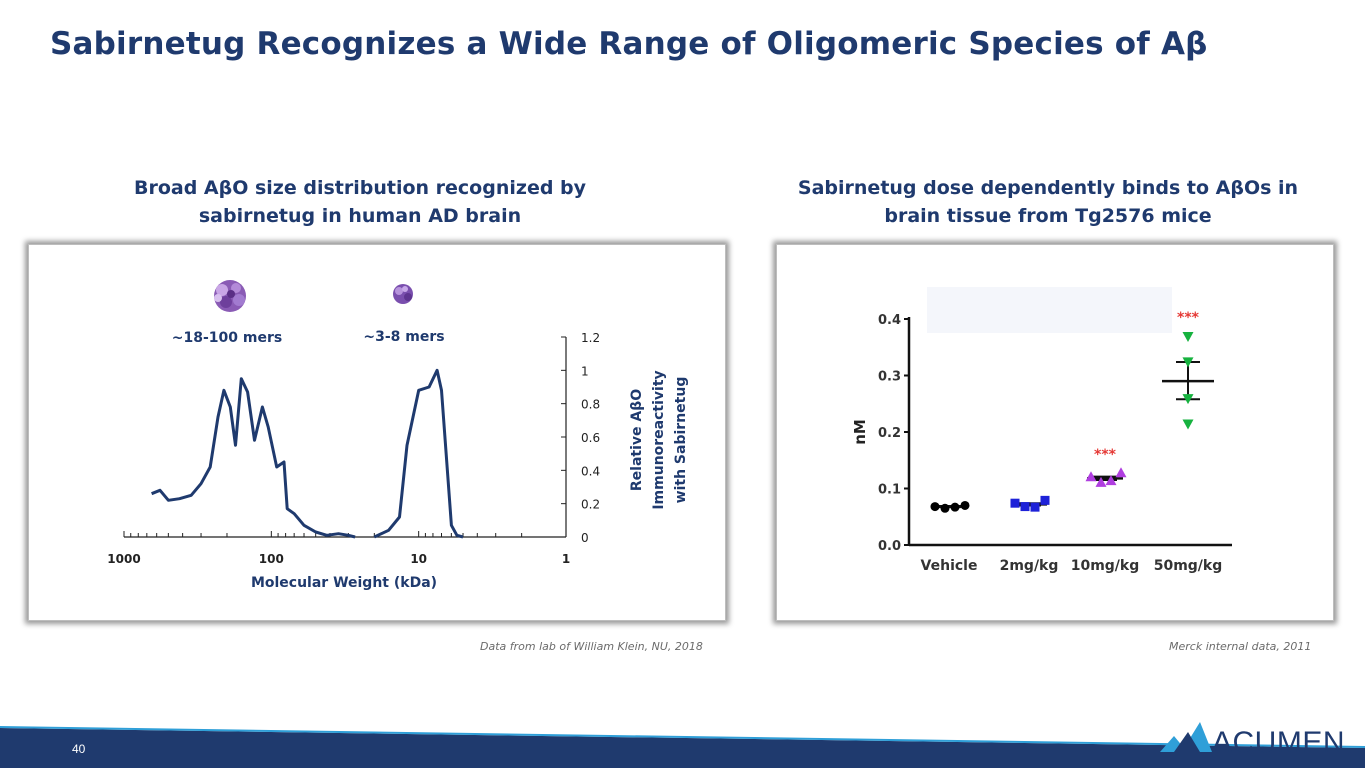  What do you see at coordinates (590, 505) in the screenshot?
I see `left-y-tick-label: 0.2` at bounding box center [590, 505].